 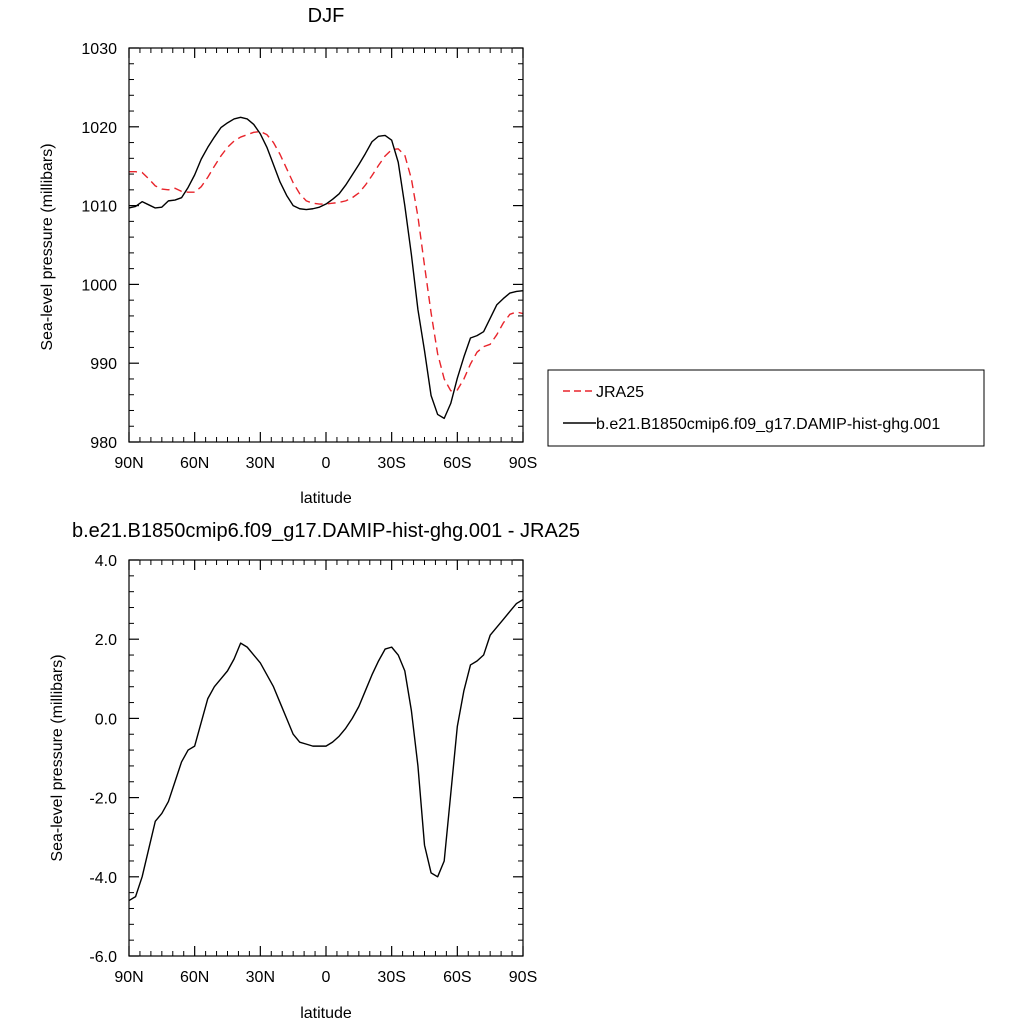 I want to click on y-tick-label: 990, so click(x=103, y=364).